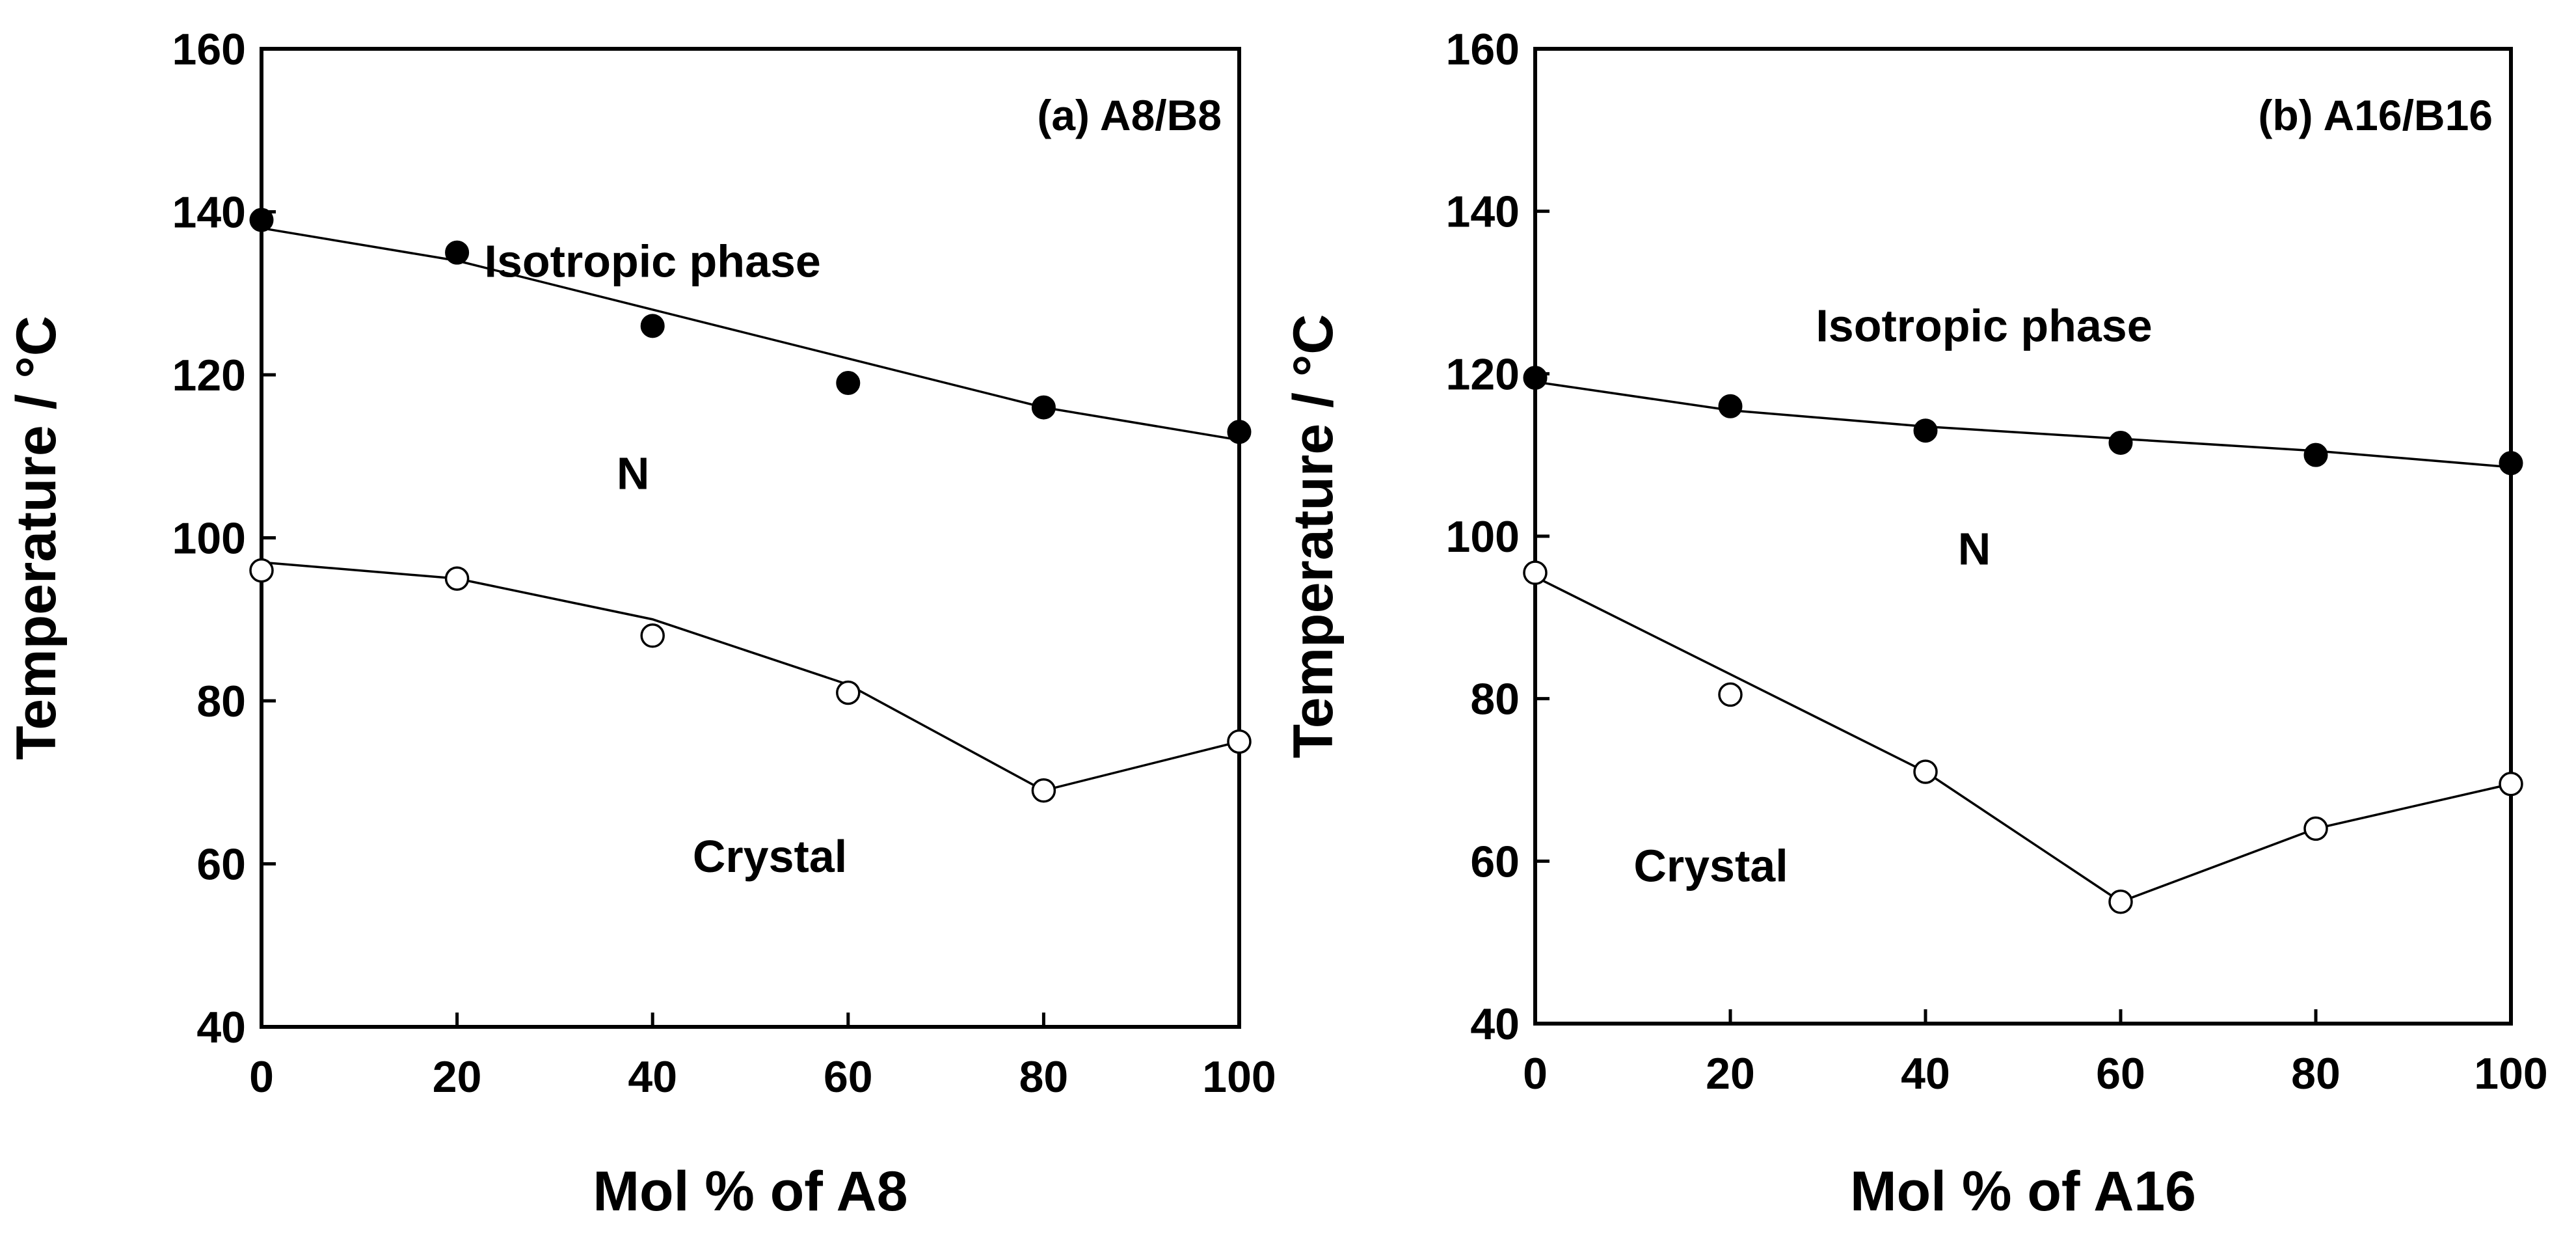  Describe the element at coordinates (1129, 115) in the screenshot. I see `panel-title: (a) A8/B8` at that location.